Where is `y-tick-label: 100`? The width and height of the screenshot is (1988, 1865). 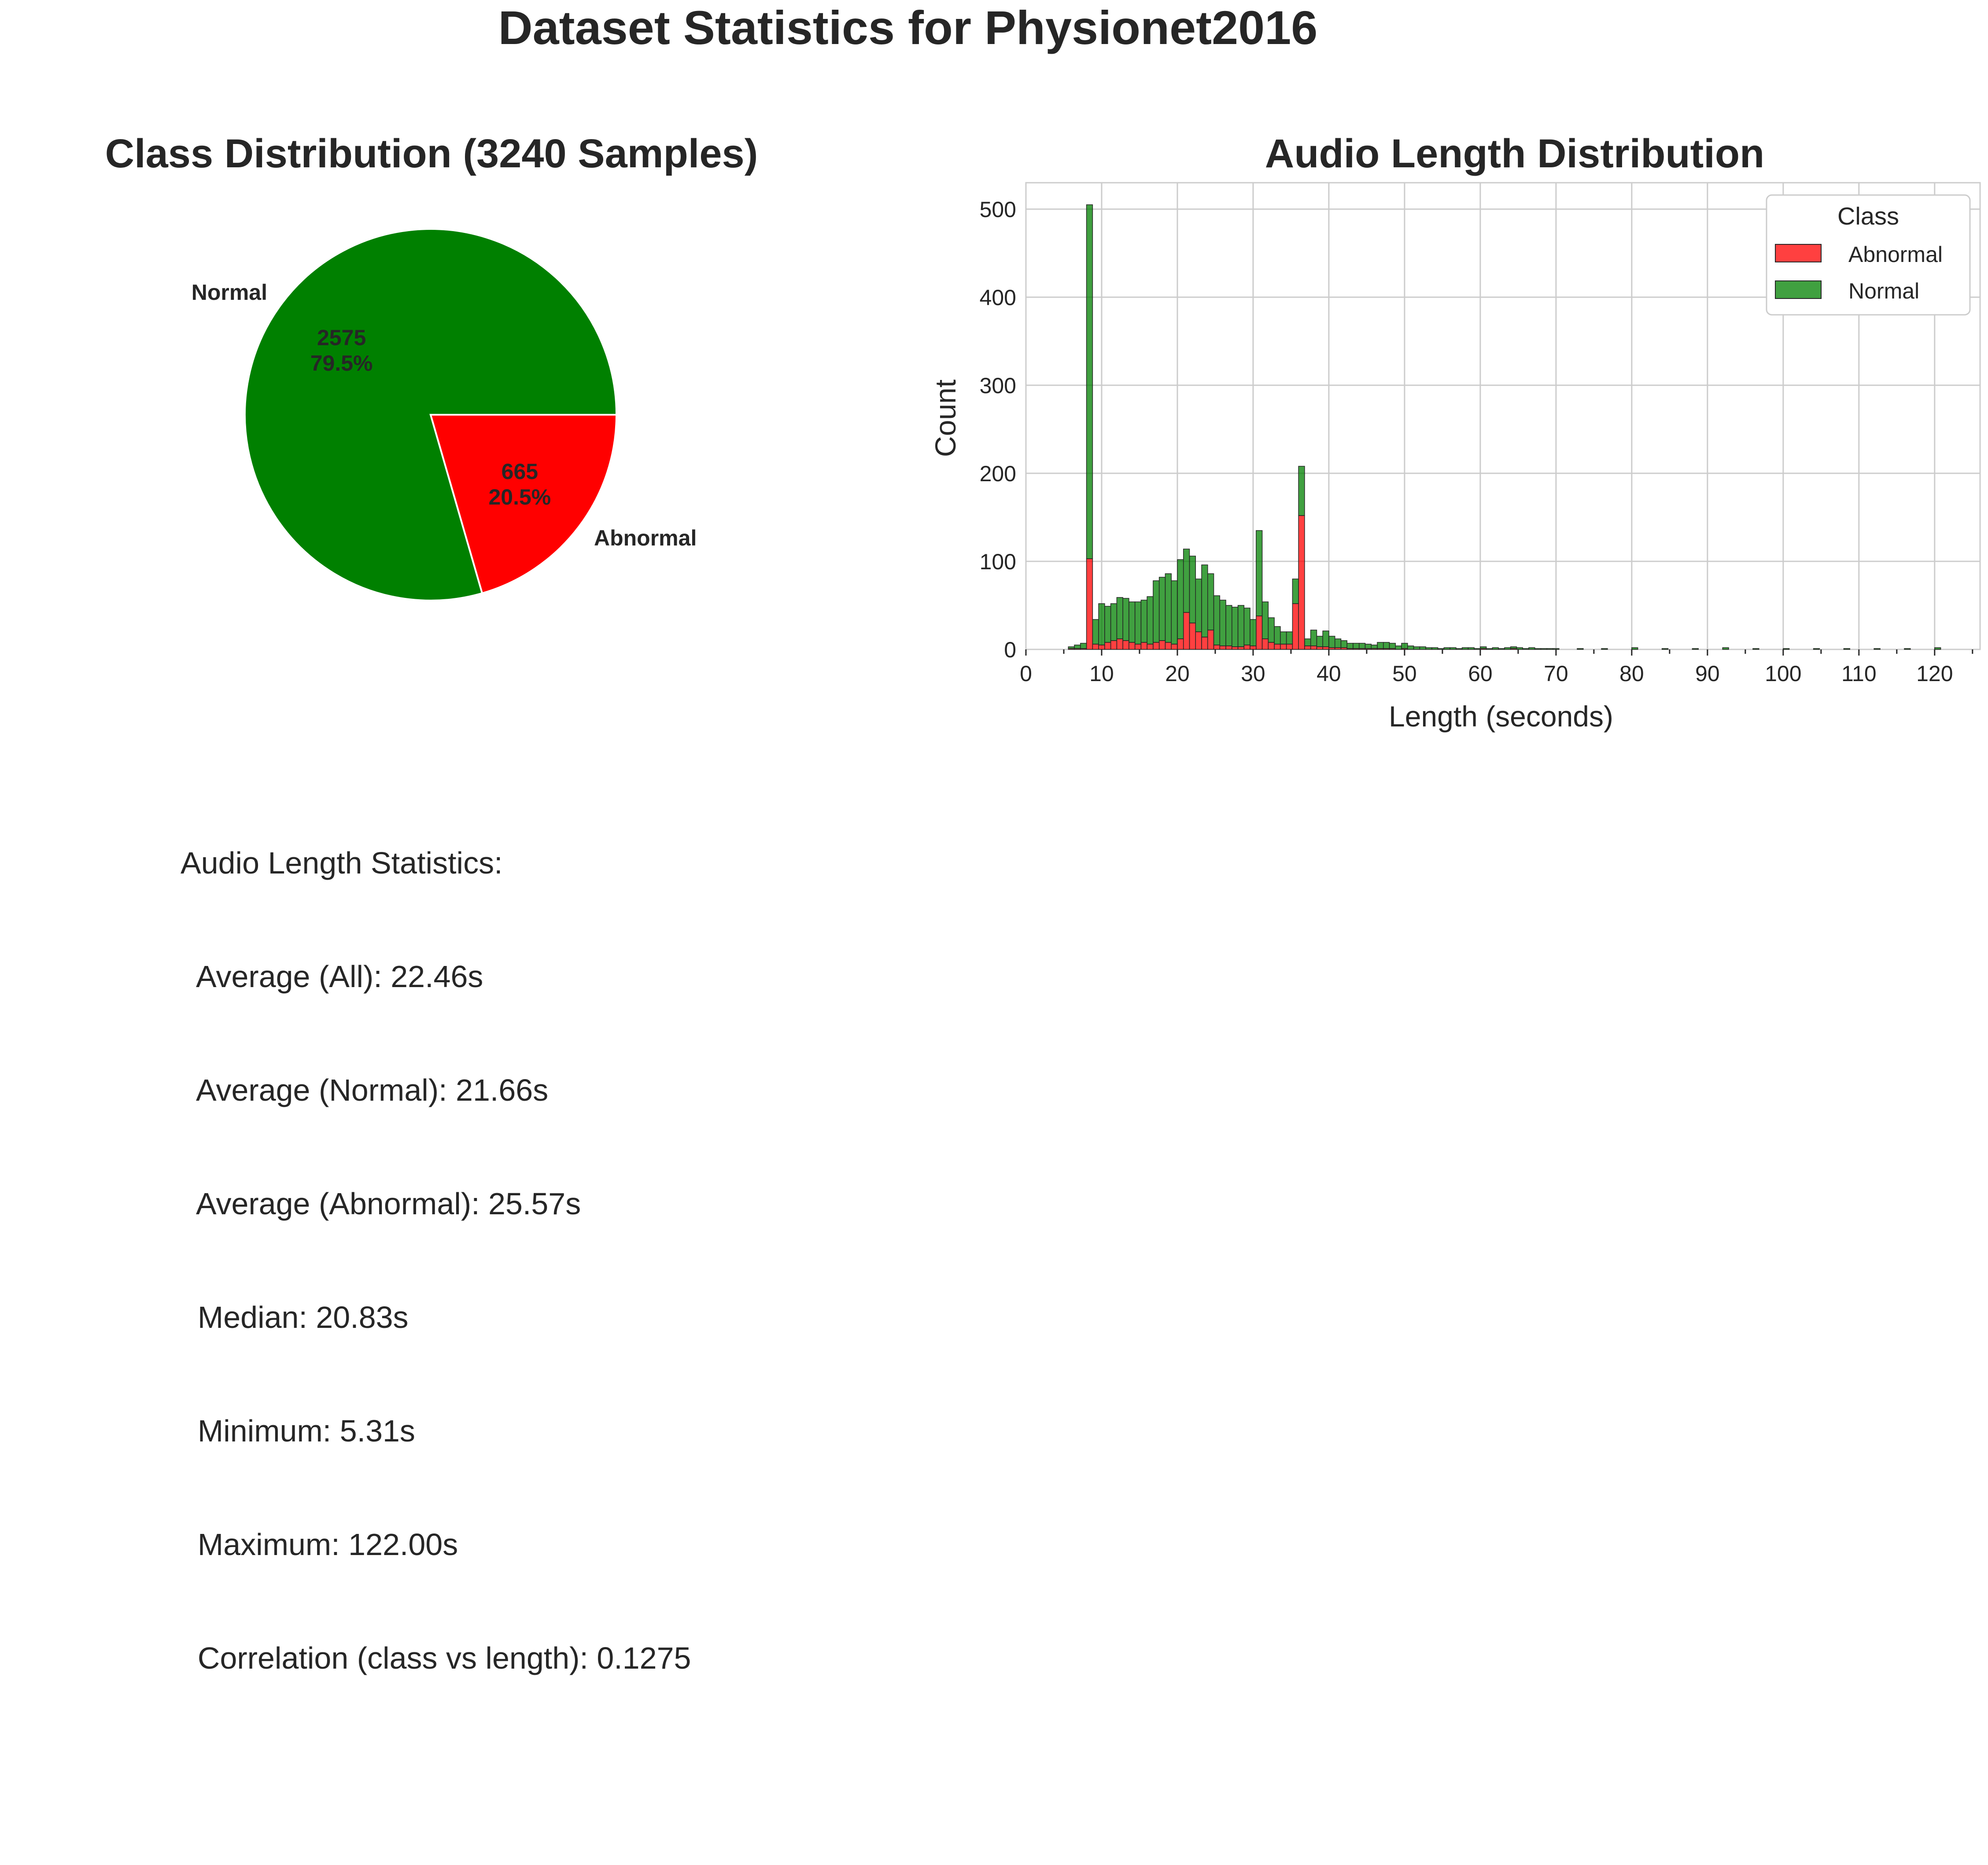 y-tick-label: 100 is located at coordinates (998, 561).